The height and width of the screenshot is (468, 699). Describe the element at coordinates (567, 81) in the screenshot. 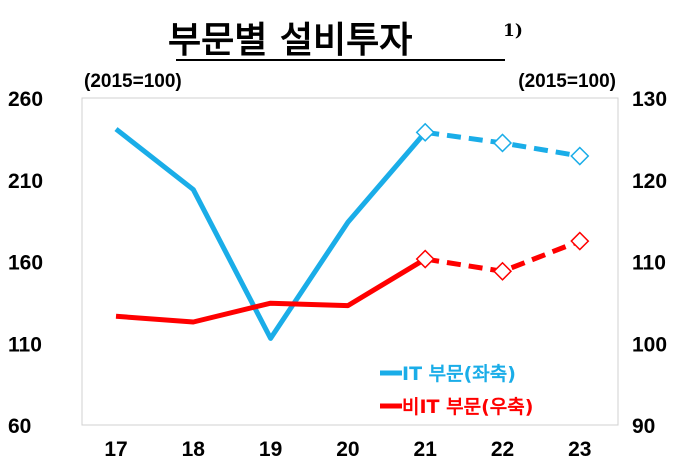

I see `right-axis-unit: (2015=100)` at that location.